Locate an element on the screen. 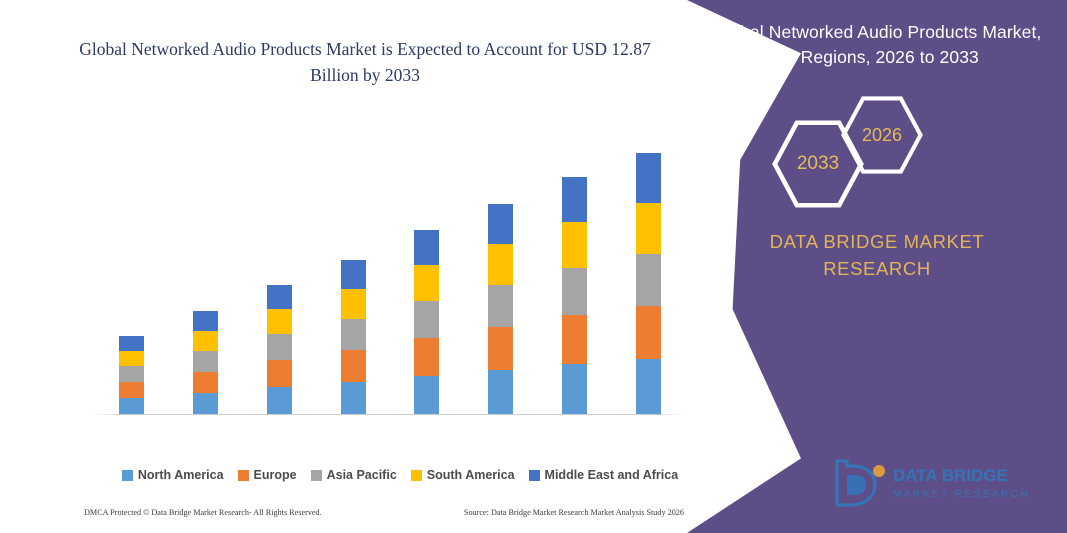  bar-column-2026 is located at coordinates (132, 274).